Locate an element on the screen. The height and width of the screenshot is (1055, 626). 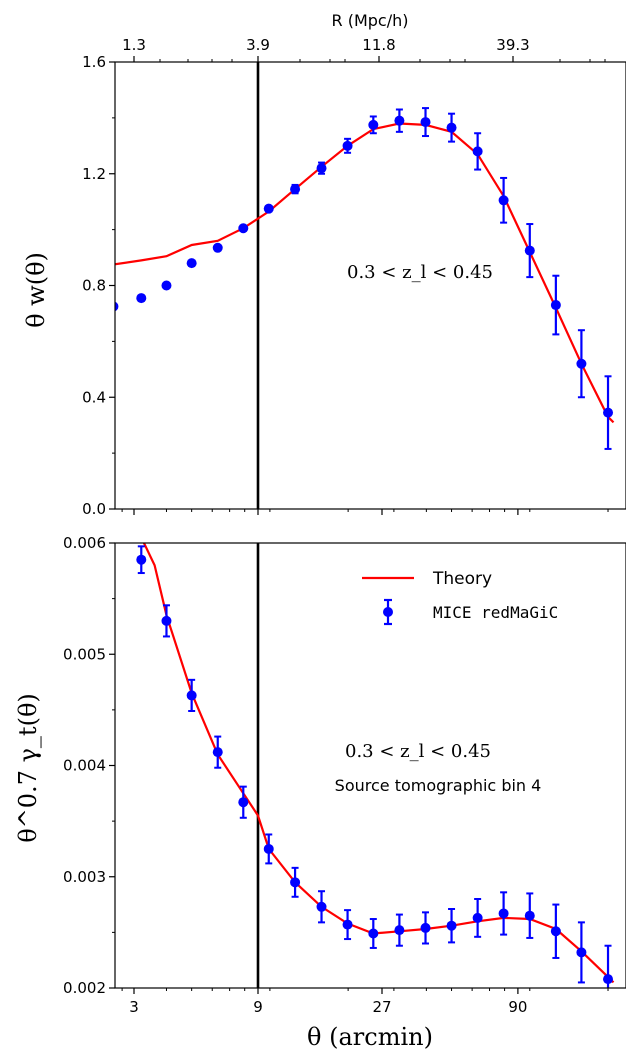
bottom-y-ticks: 0.002 0.003 0.004 0.005 0.006 is located at coordinates (89, 765).